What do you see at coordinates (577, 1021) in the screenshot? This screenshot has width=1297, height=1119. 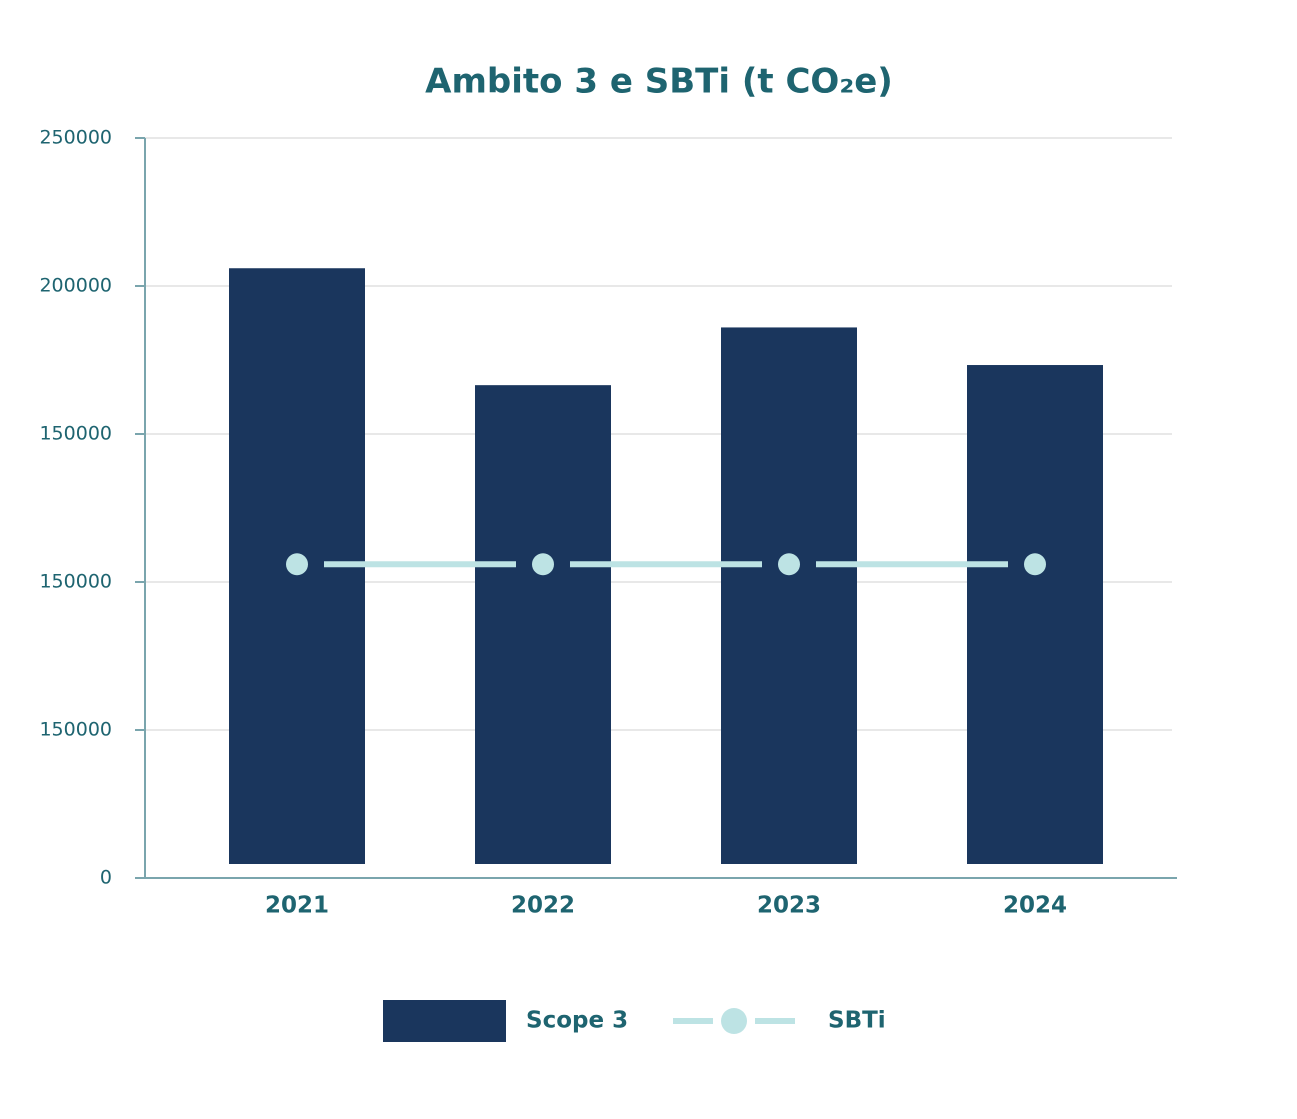 I see `legend-label: Scope 3` at bounding box center [577, 1021].